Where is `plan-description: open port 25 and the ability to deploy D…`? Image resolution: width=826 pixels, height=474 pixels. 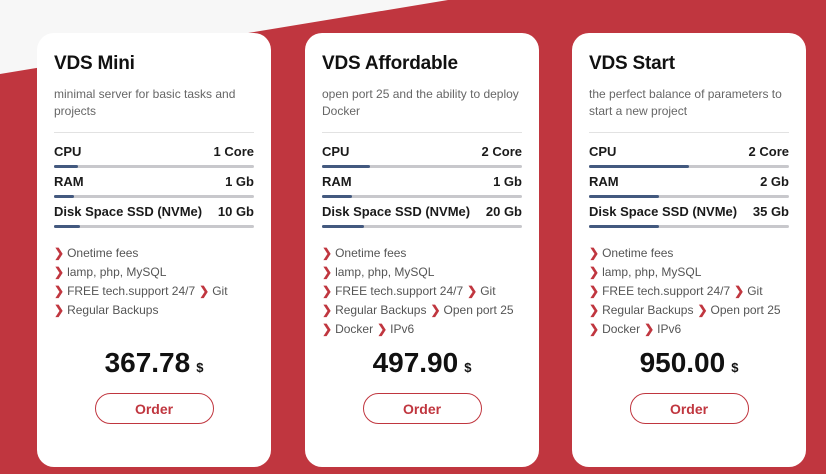 plan-description: open port 25 and the ability to deploy D… is located at coordinates (420, 102).